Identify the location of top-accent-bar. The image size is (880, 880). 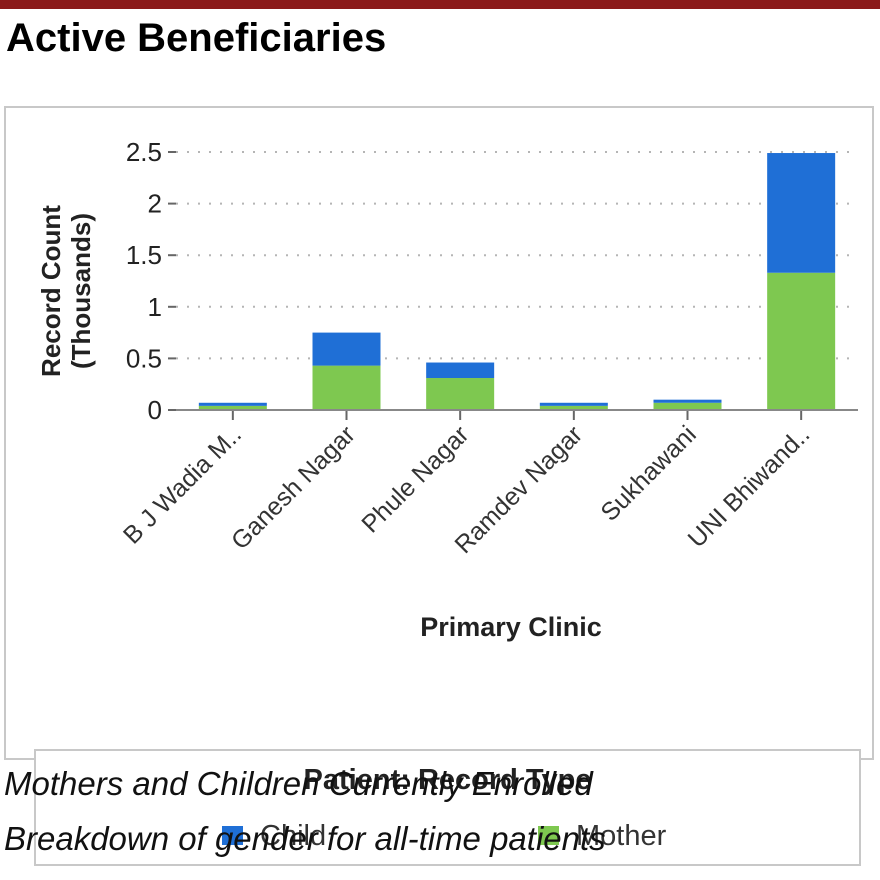
(440, 4).